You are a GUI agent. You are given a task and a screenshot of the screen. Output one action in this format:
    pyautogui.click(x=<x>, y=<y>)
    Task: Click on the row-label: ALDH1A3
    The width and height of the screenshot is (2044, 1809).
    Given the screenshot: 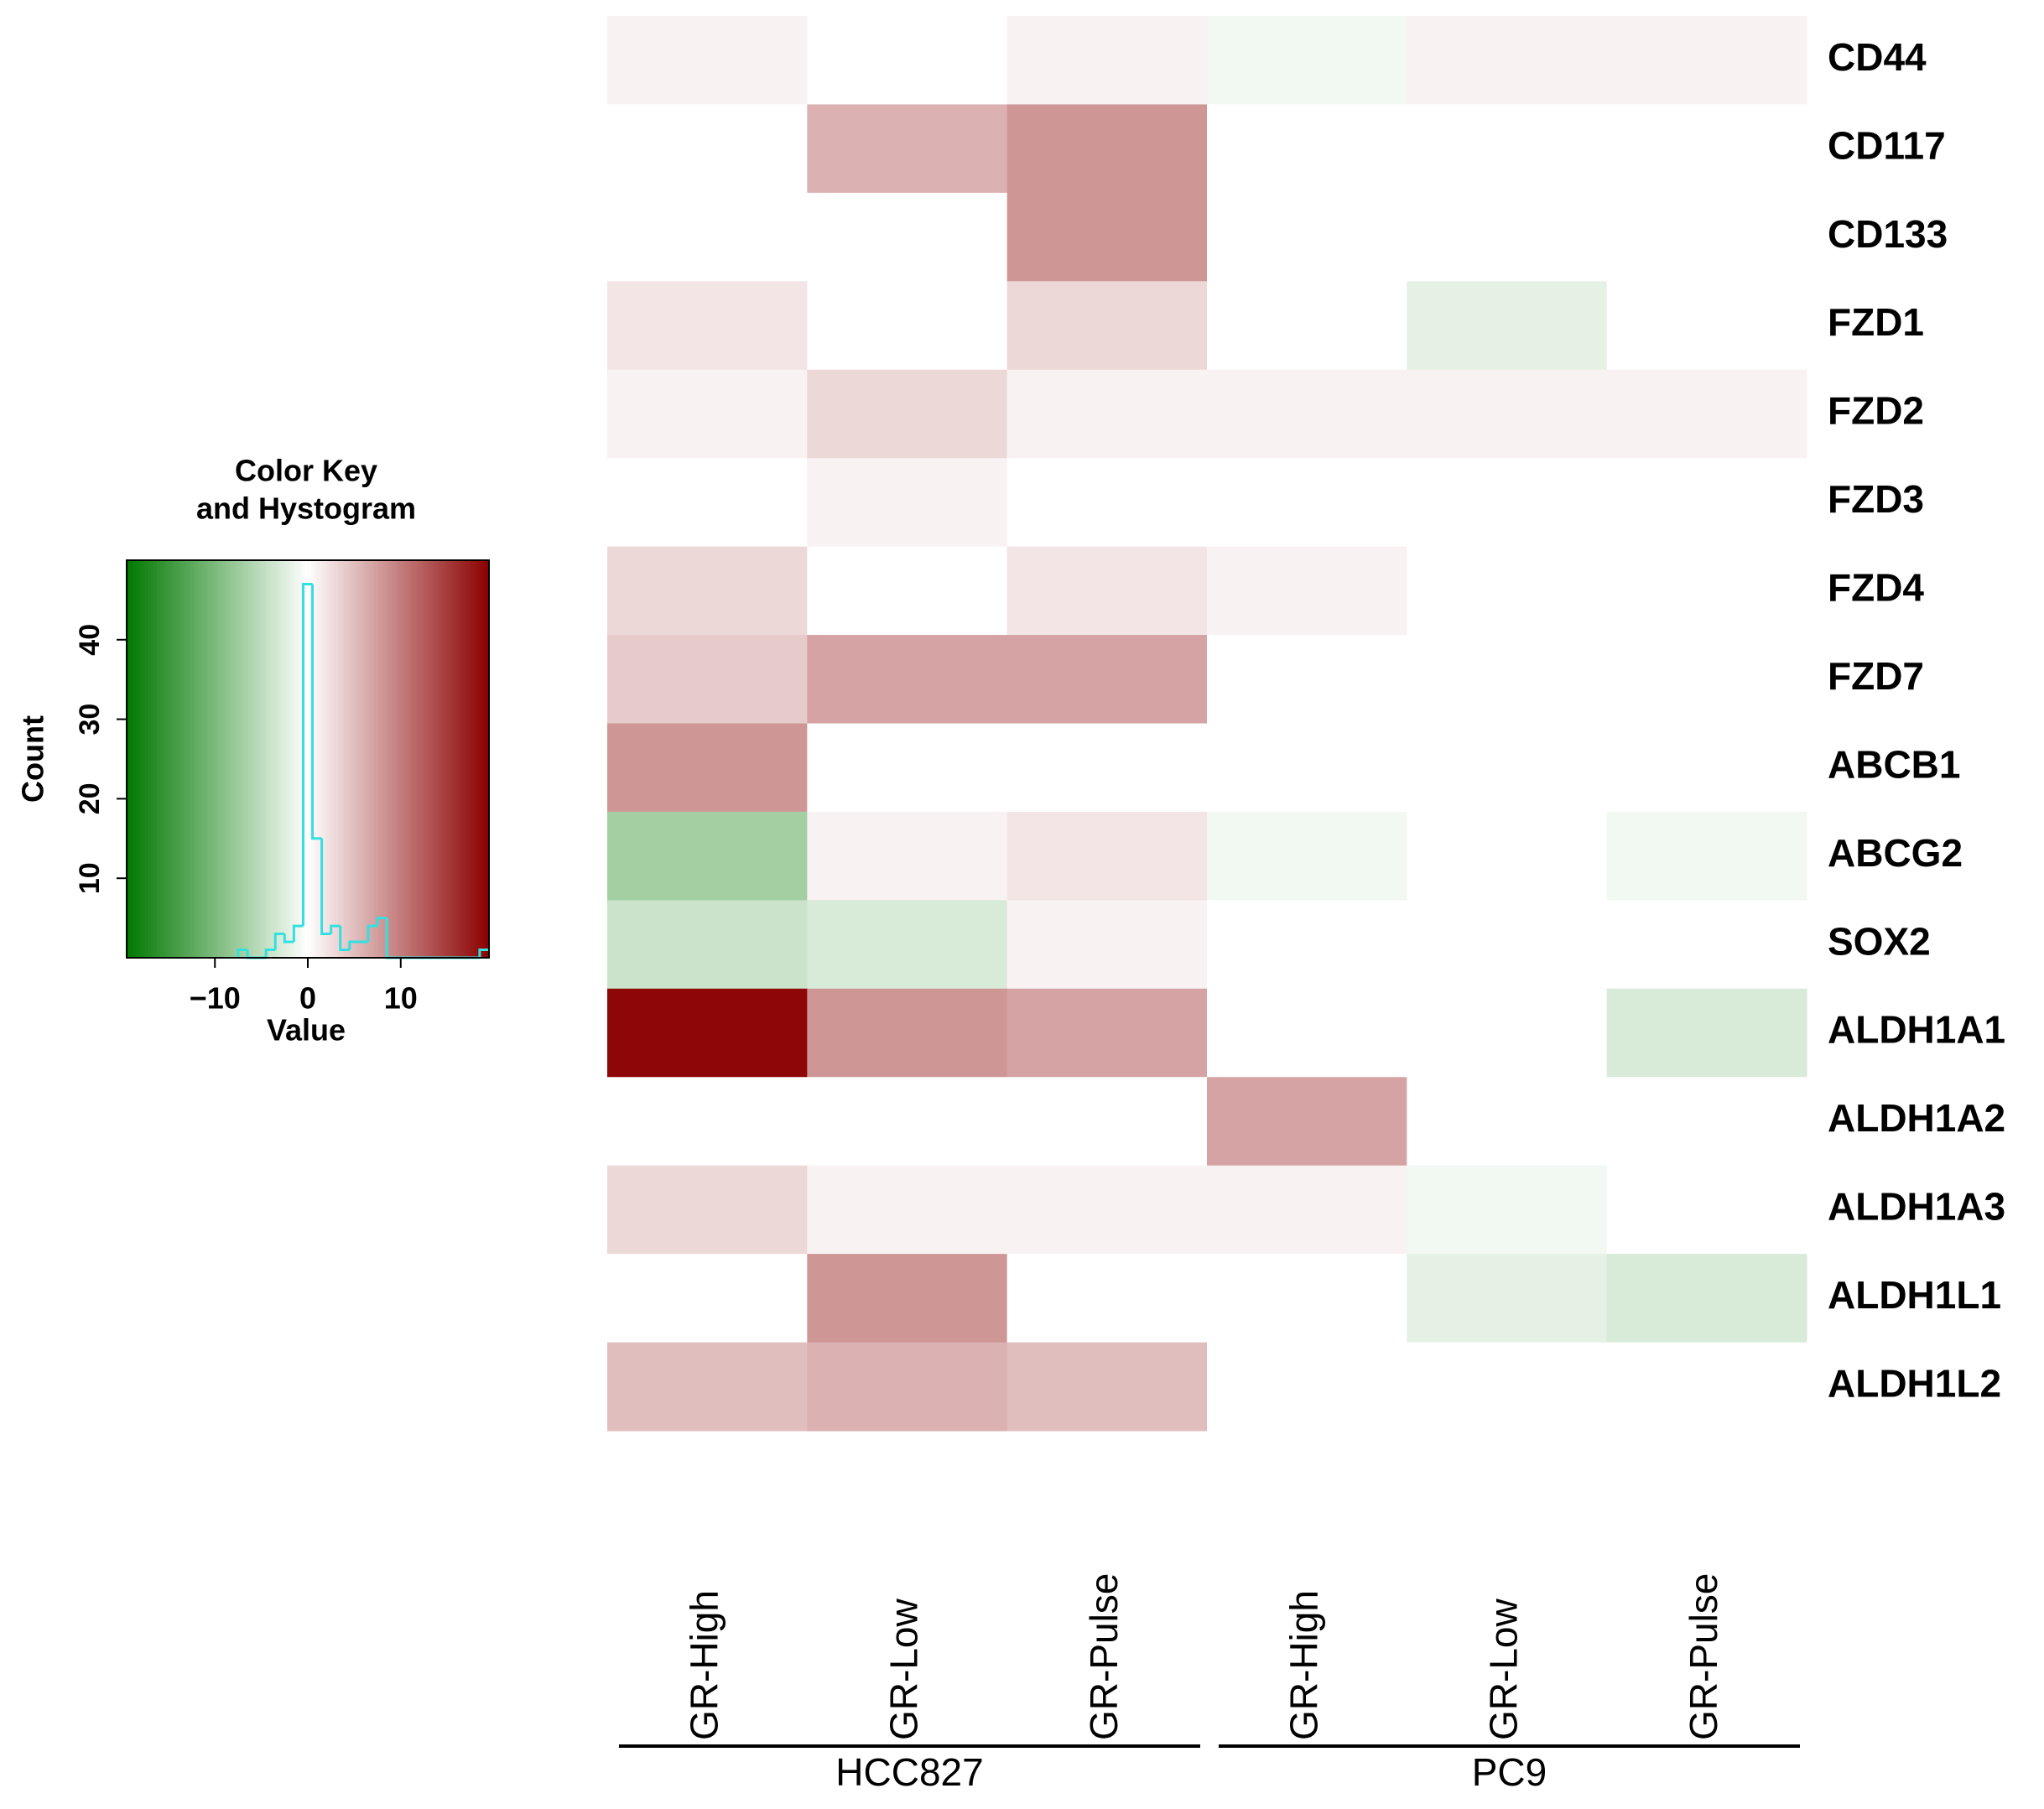 What is the action you would take?
    pyautogui.click(x=1916, y=1207)
    